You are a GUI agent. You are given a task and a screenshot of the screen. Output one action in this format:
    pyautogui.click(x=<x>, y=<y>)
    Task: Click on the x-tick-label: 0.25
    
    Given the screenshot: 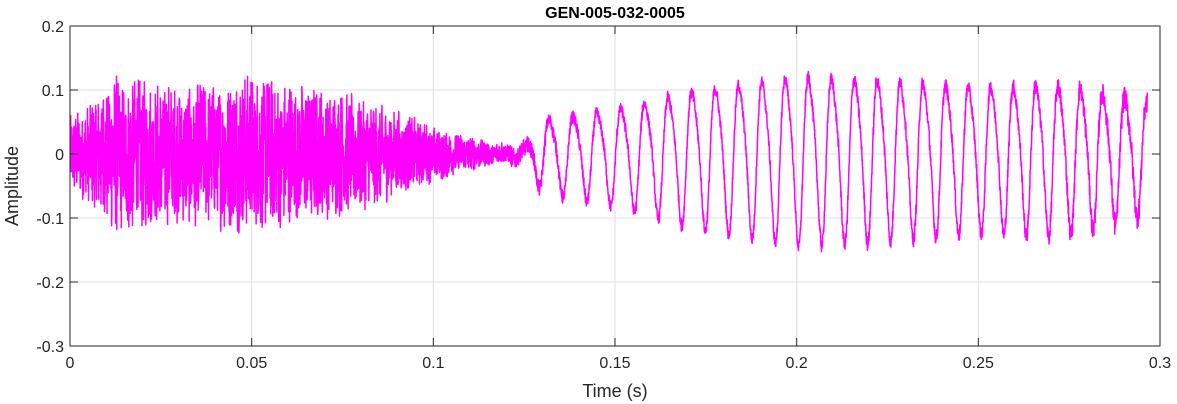 What is the action you would take?
    pyautogui.click(x=978, y=363)
    